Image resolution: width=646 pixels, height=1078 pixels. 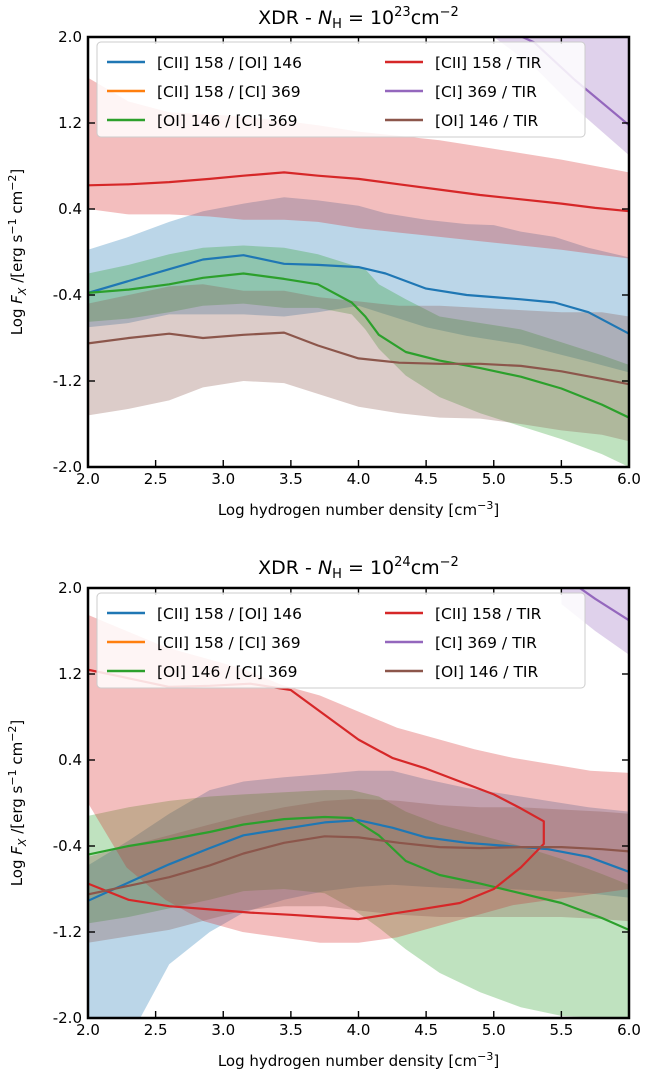 What do you see at coordinates (358, 18) in the screenshot?
I see `chart-title: XDR - NH = 1023cm−2` at bounding box center [358, 18].